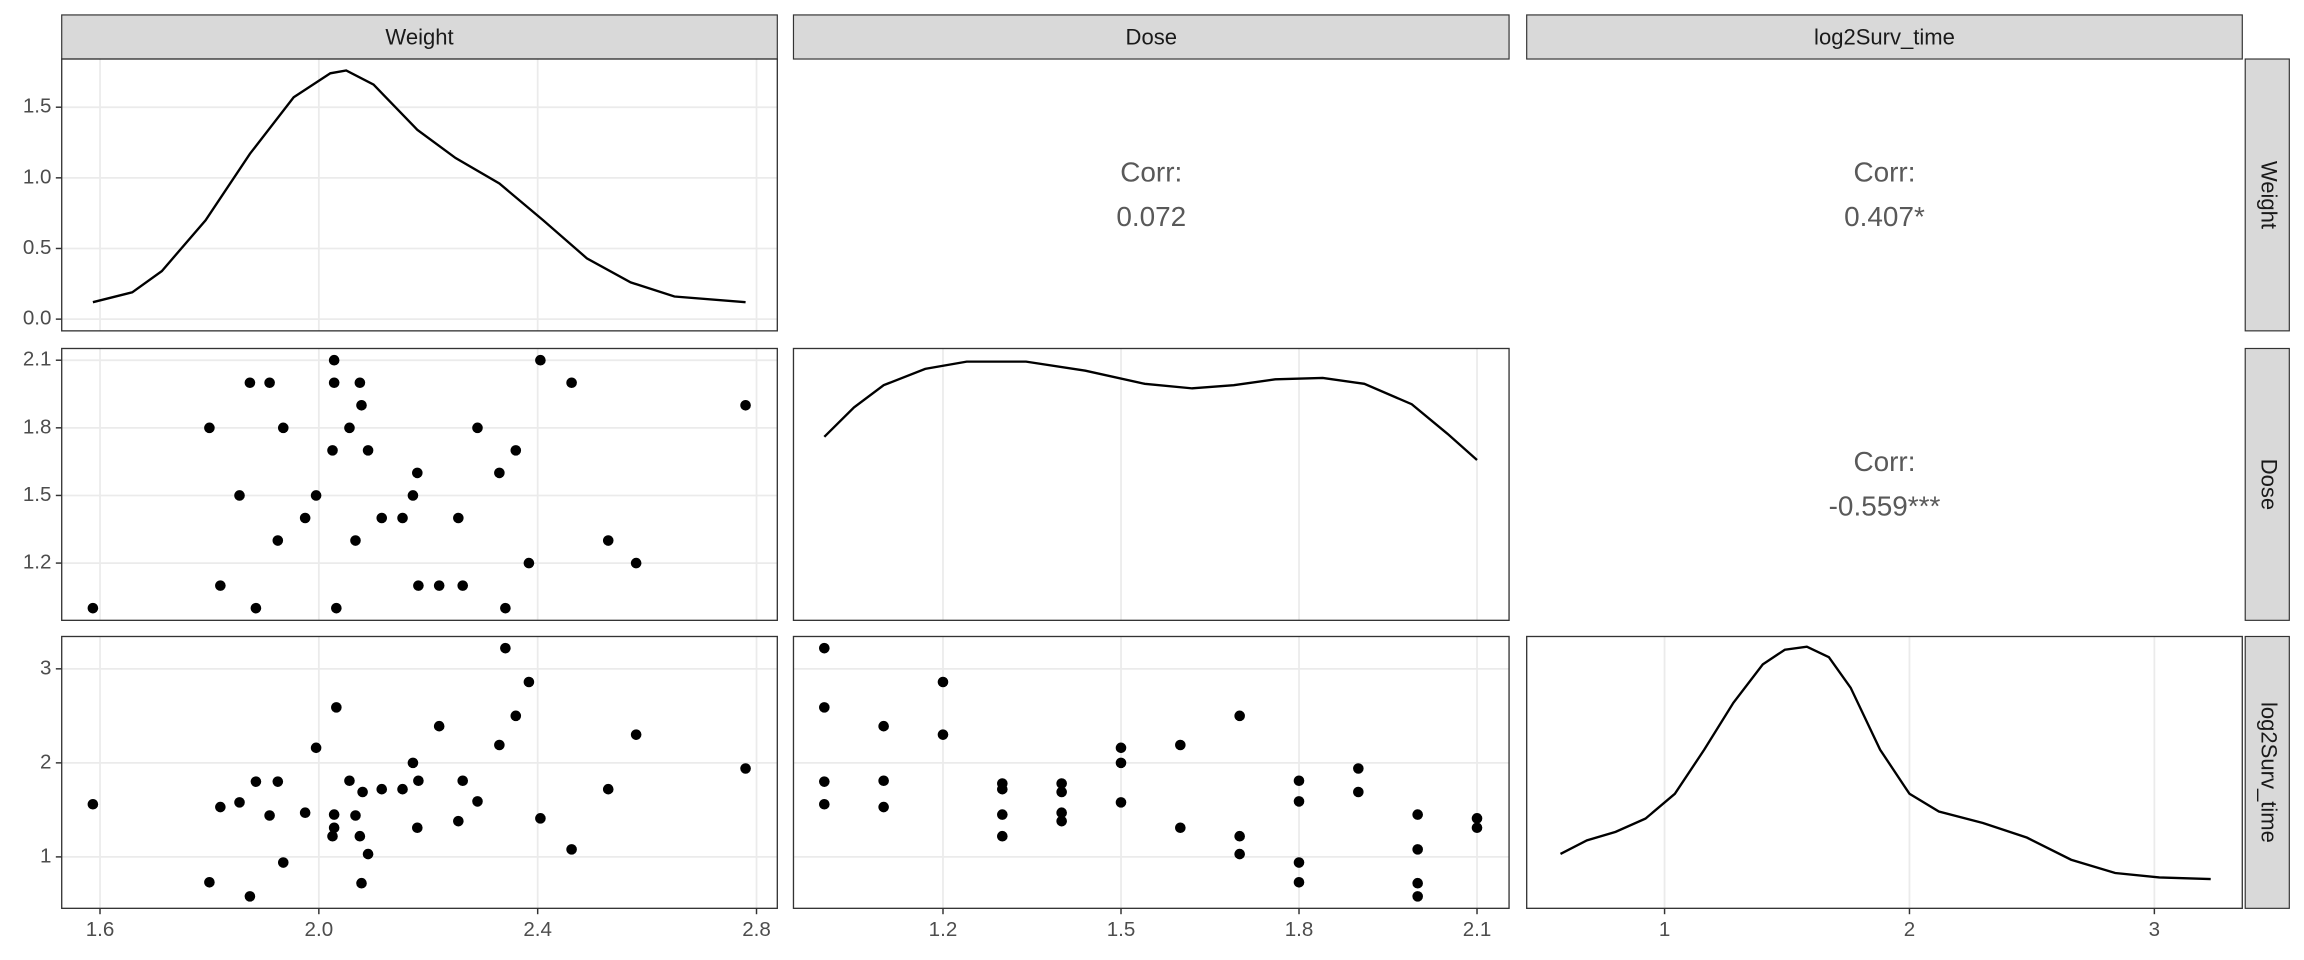 Image resolution: width=2304 pixels, height=960 pixels. Describe the element at coordinates (37, 426) in the screenshot. I see `y-tick-label: 1.8` at that location.